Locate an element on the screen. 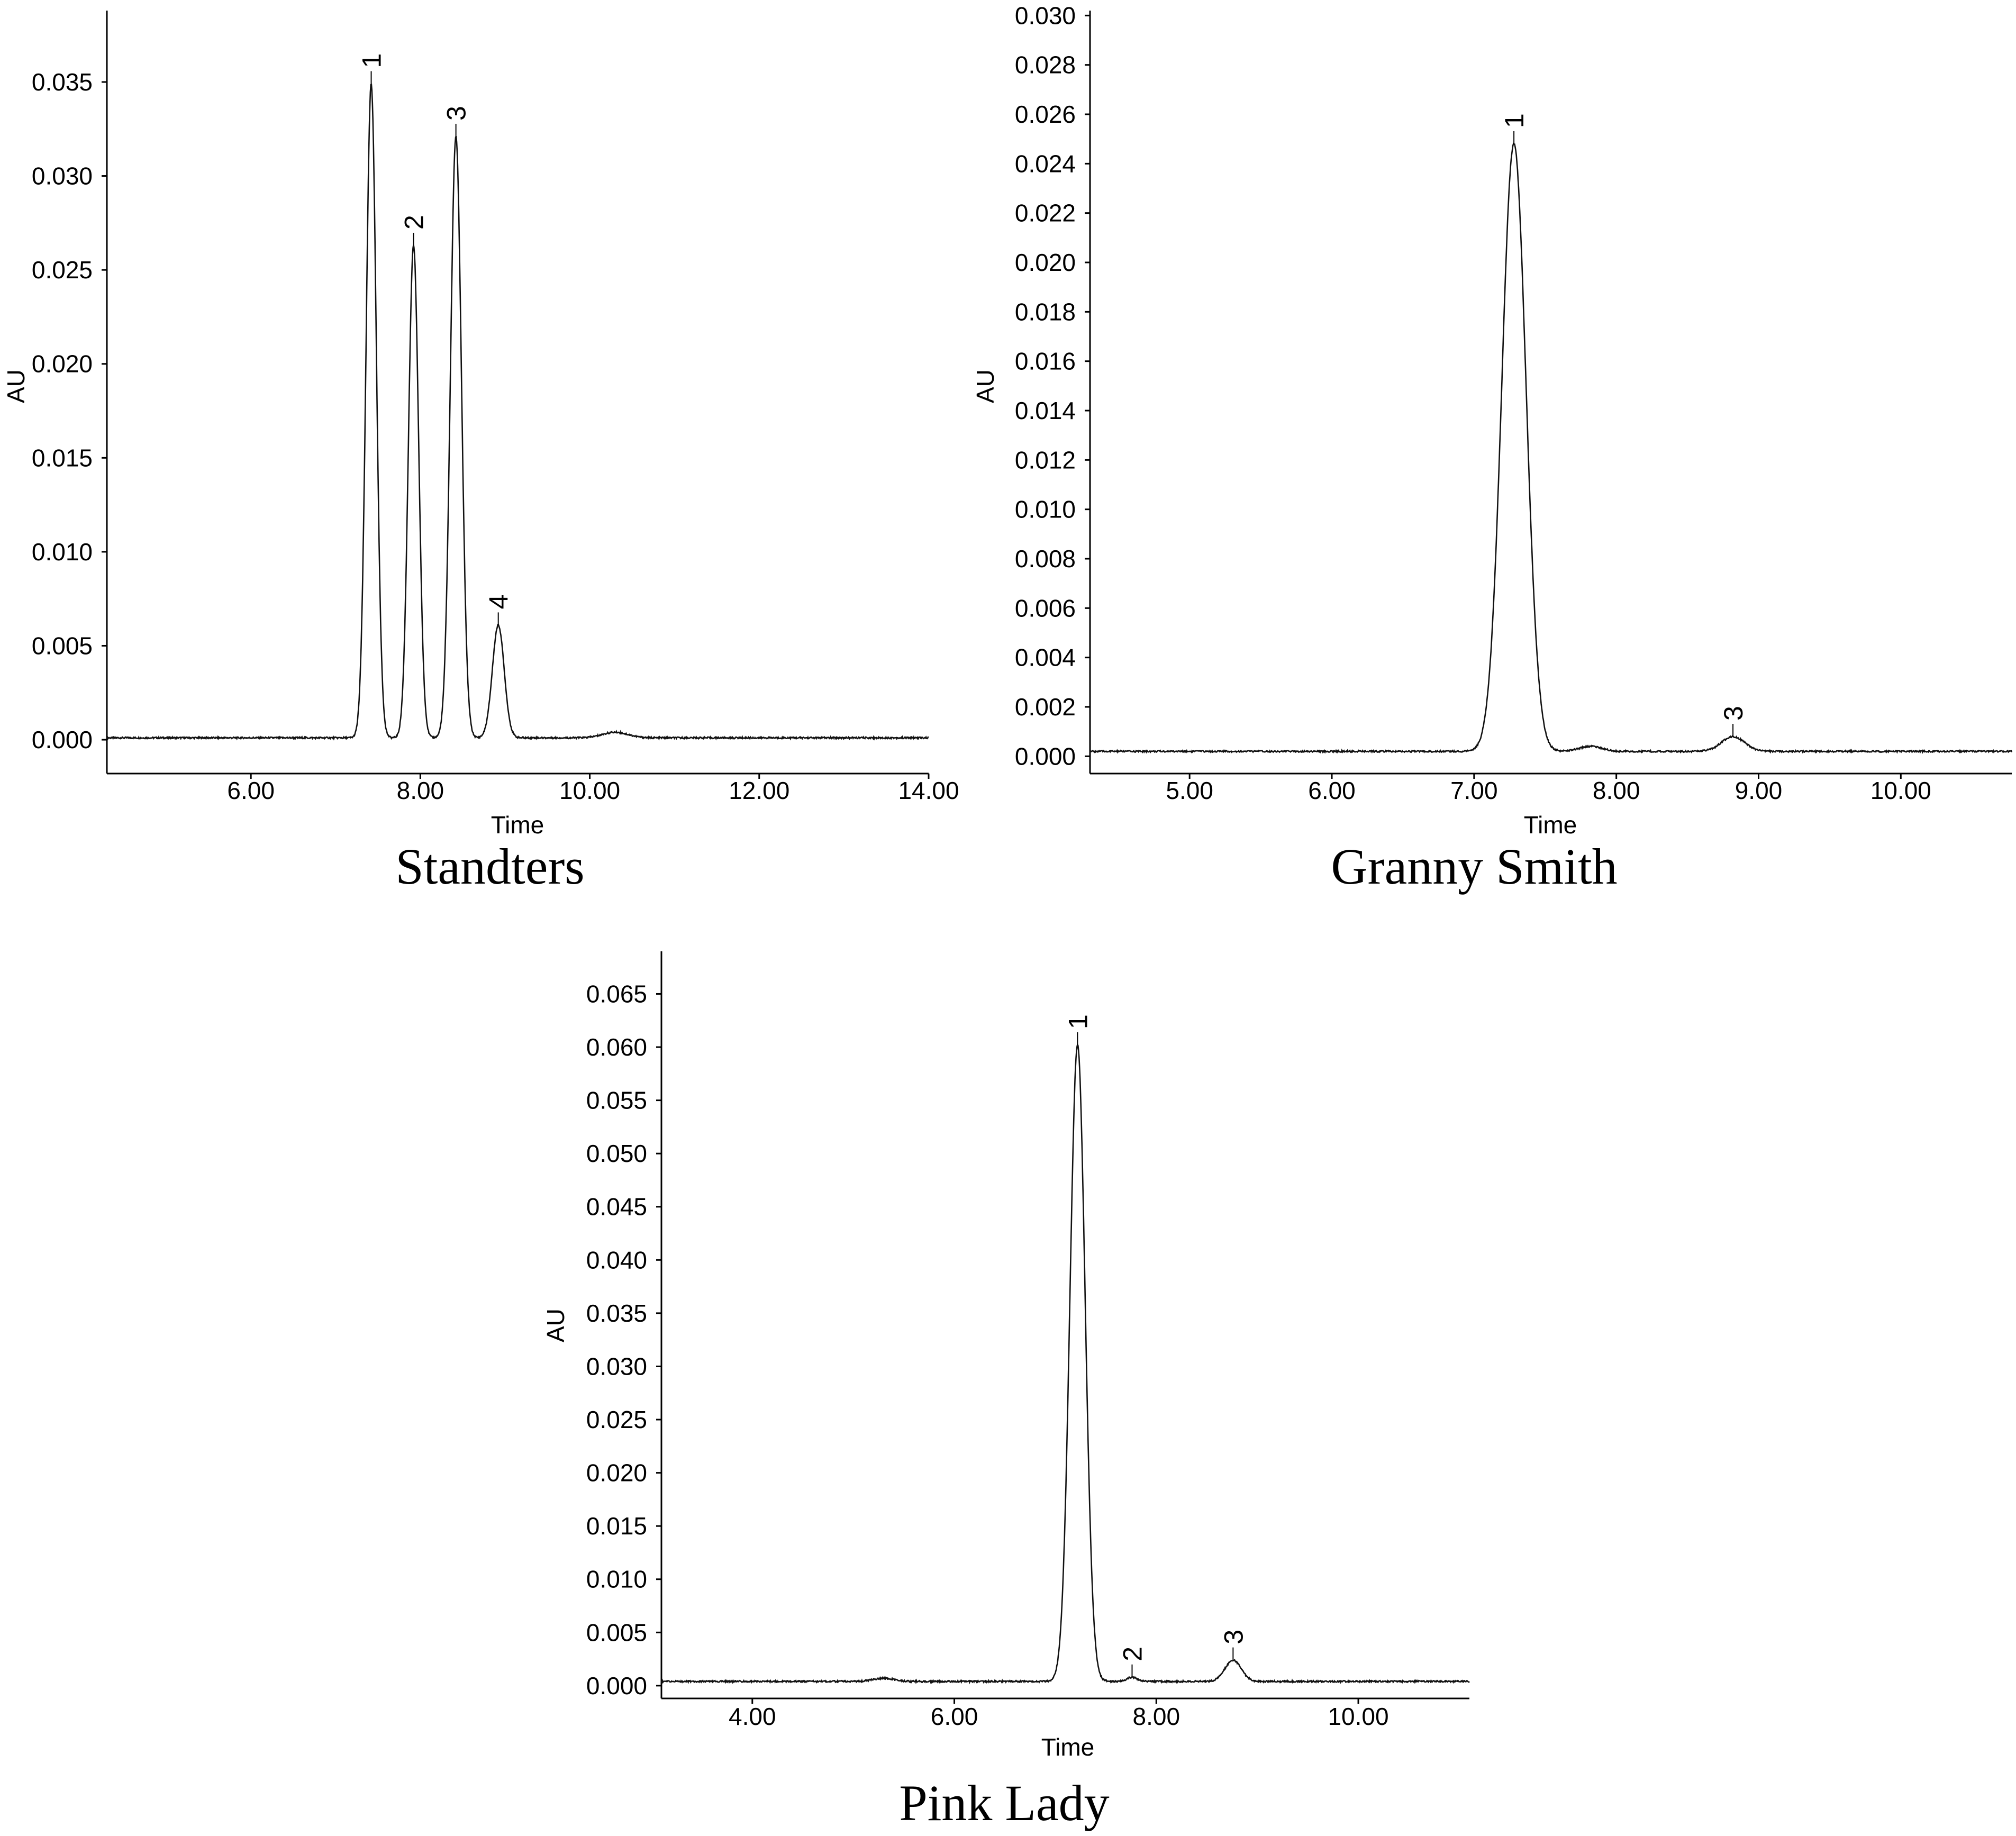 Image resolution: width=2016 pixels, height=1836 pixels. y-tick-label: 0.018 is located at coordinates (1045, 311).